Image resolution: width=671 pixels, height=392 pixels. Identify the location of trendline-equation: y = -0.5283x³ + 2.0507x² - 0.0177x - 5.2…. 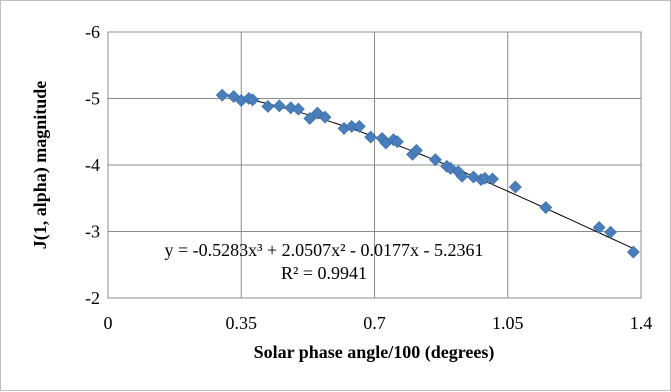
(323, 250).